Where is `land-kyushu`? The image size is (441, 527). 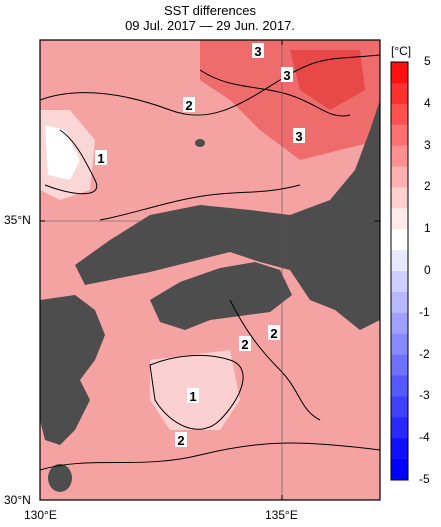 land-kyushu is located at coordinates (72, 370).